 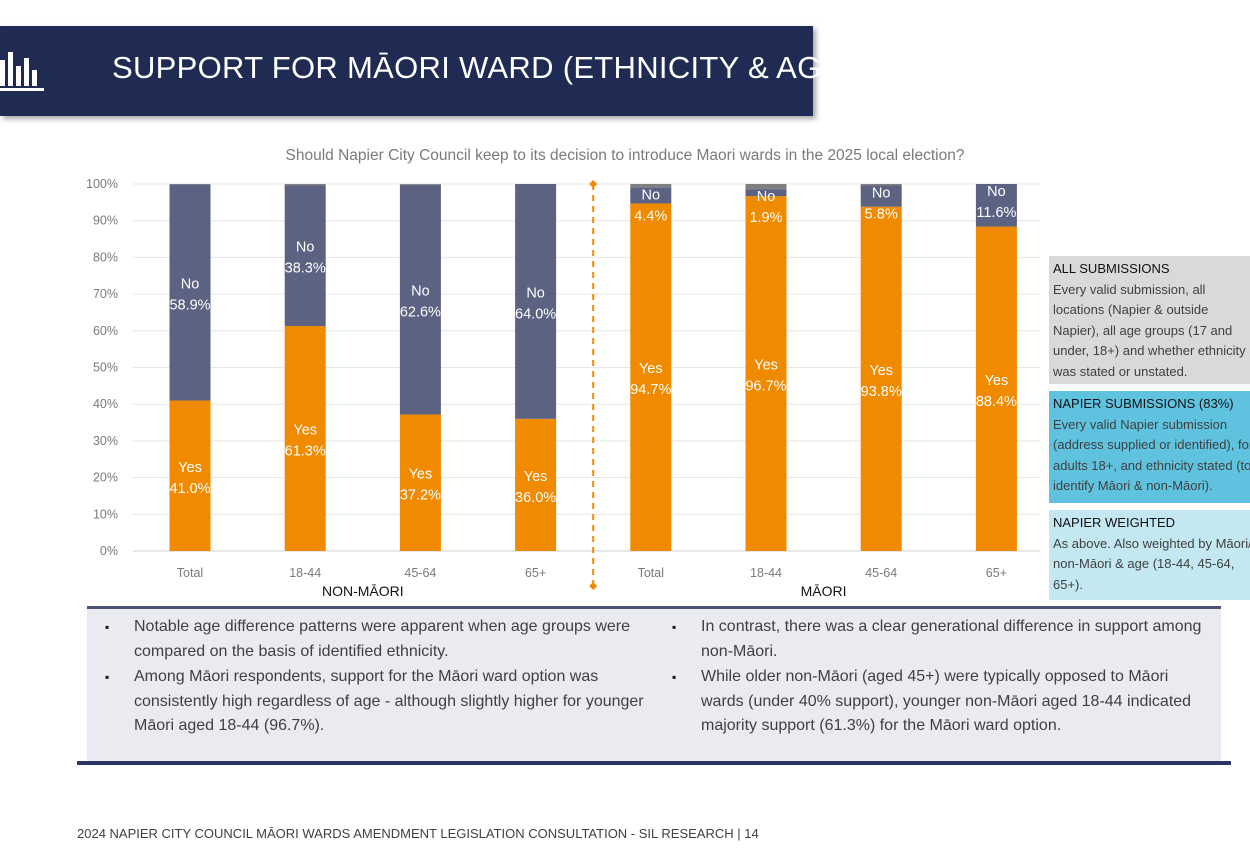 I want to click on y-tick-label: 70%, so click(x=105, y=294).